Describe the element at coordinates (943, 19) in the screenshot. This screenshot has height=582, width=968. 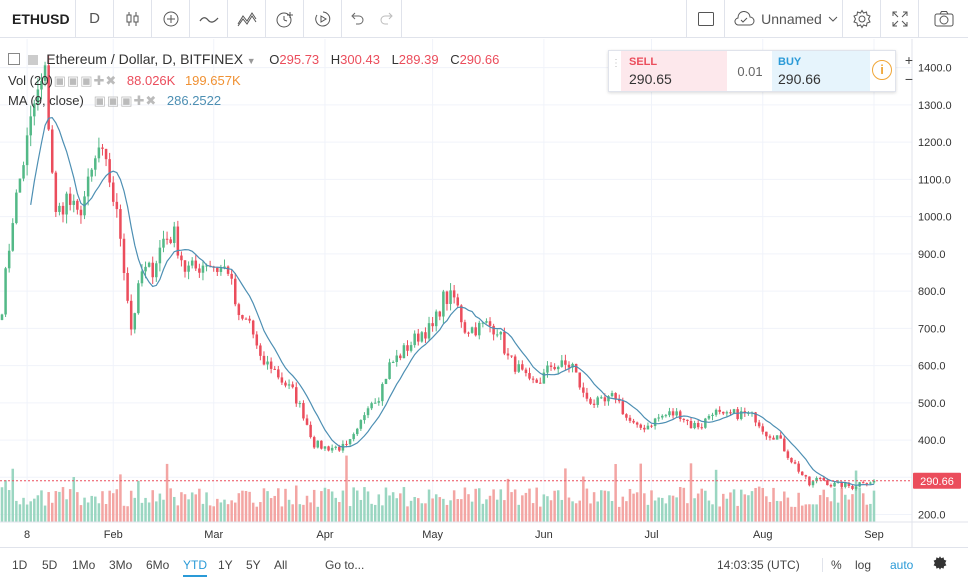
I see `snapshot-button` at that location.